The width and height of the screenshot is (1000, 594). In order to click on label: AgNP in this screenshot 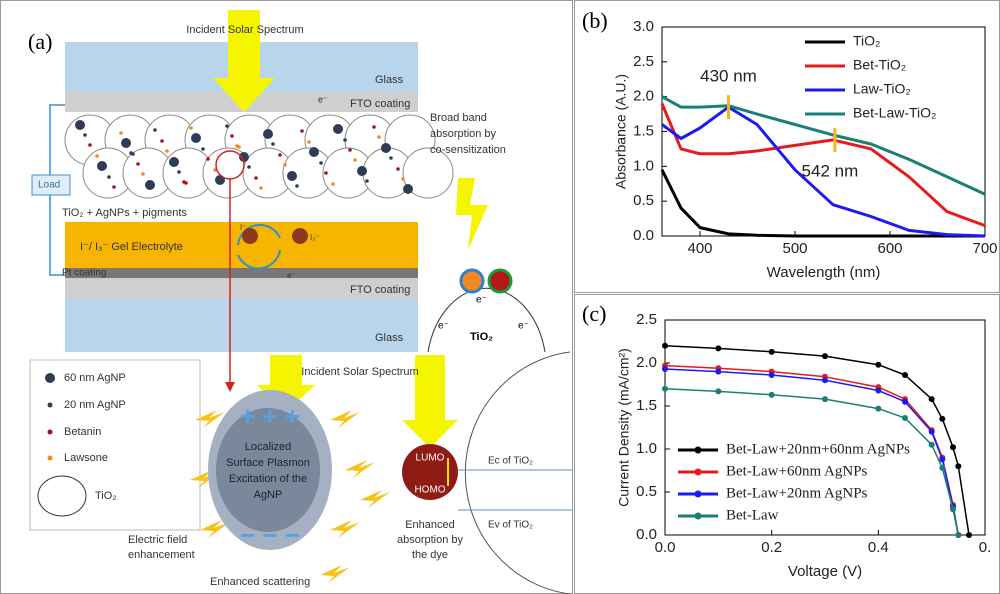, I will do `click(268, 495)`.